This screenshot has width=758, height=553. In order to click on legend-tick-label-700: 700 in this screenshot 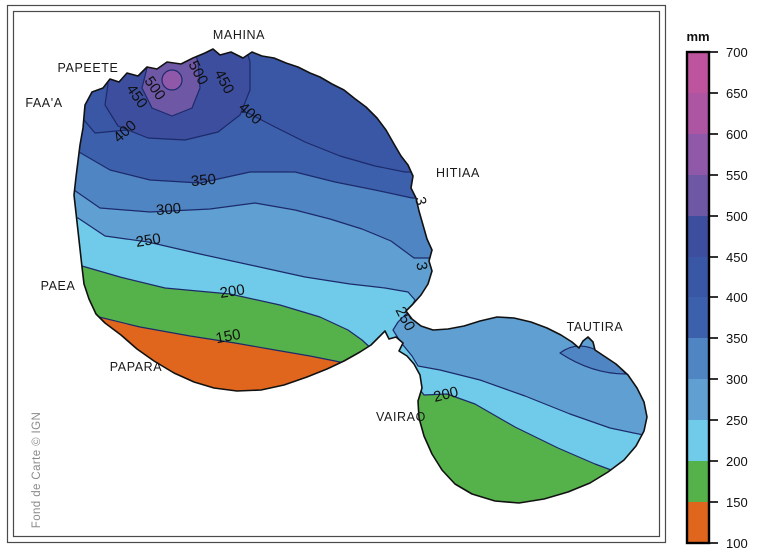, I will do `click(737, 52)`.